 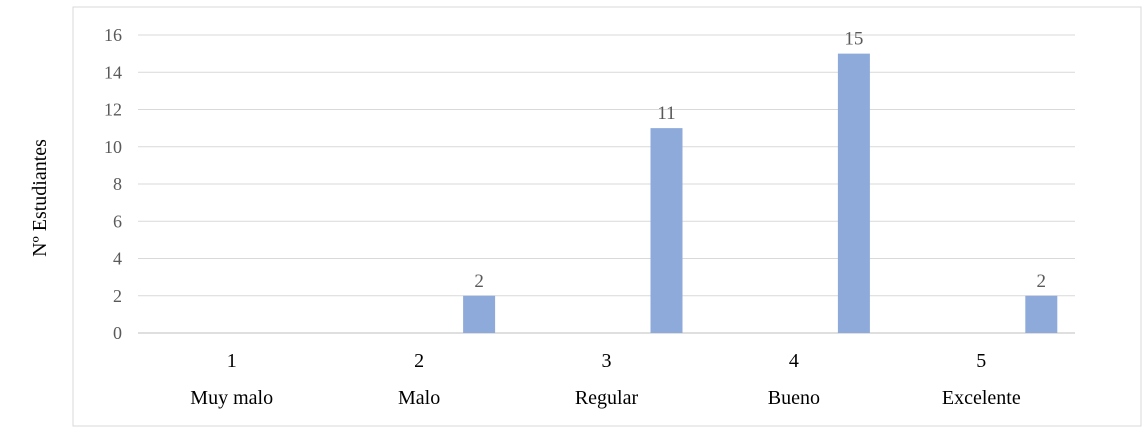 I want to click on x-category-label: Regular, so click(x=607, y=398).